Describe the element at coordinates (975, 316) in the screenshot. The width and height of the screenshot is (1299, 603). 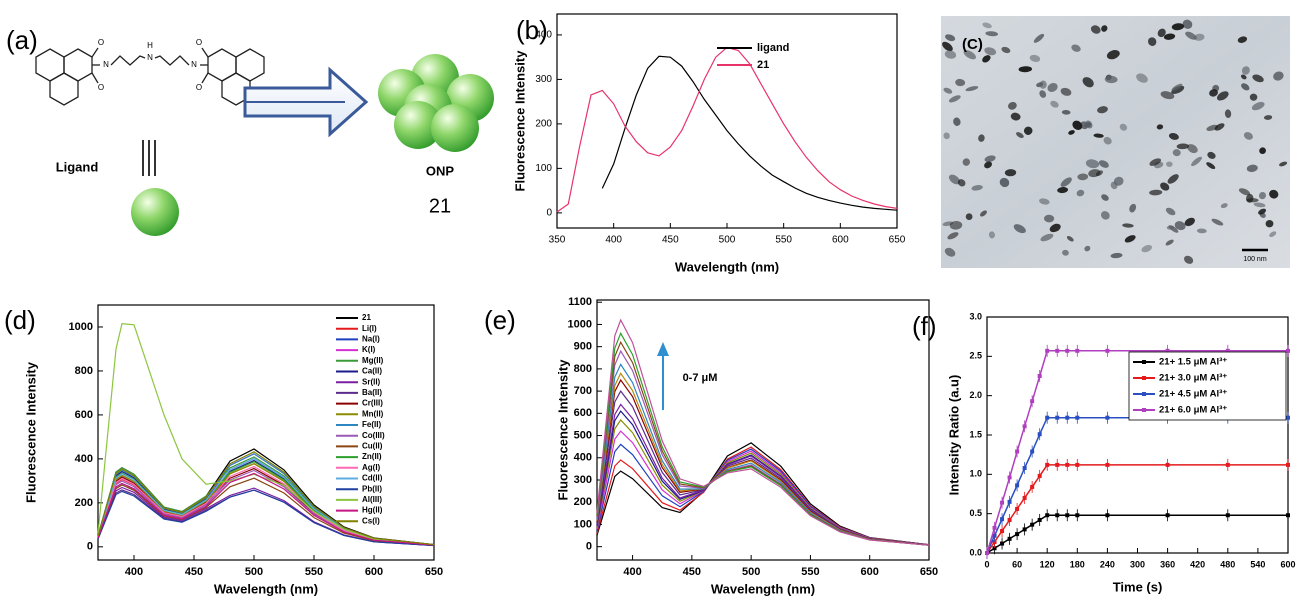
I see `y-tick-label: 3.0` at that location.